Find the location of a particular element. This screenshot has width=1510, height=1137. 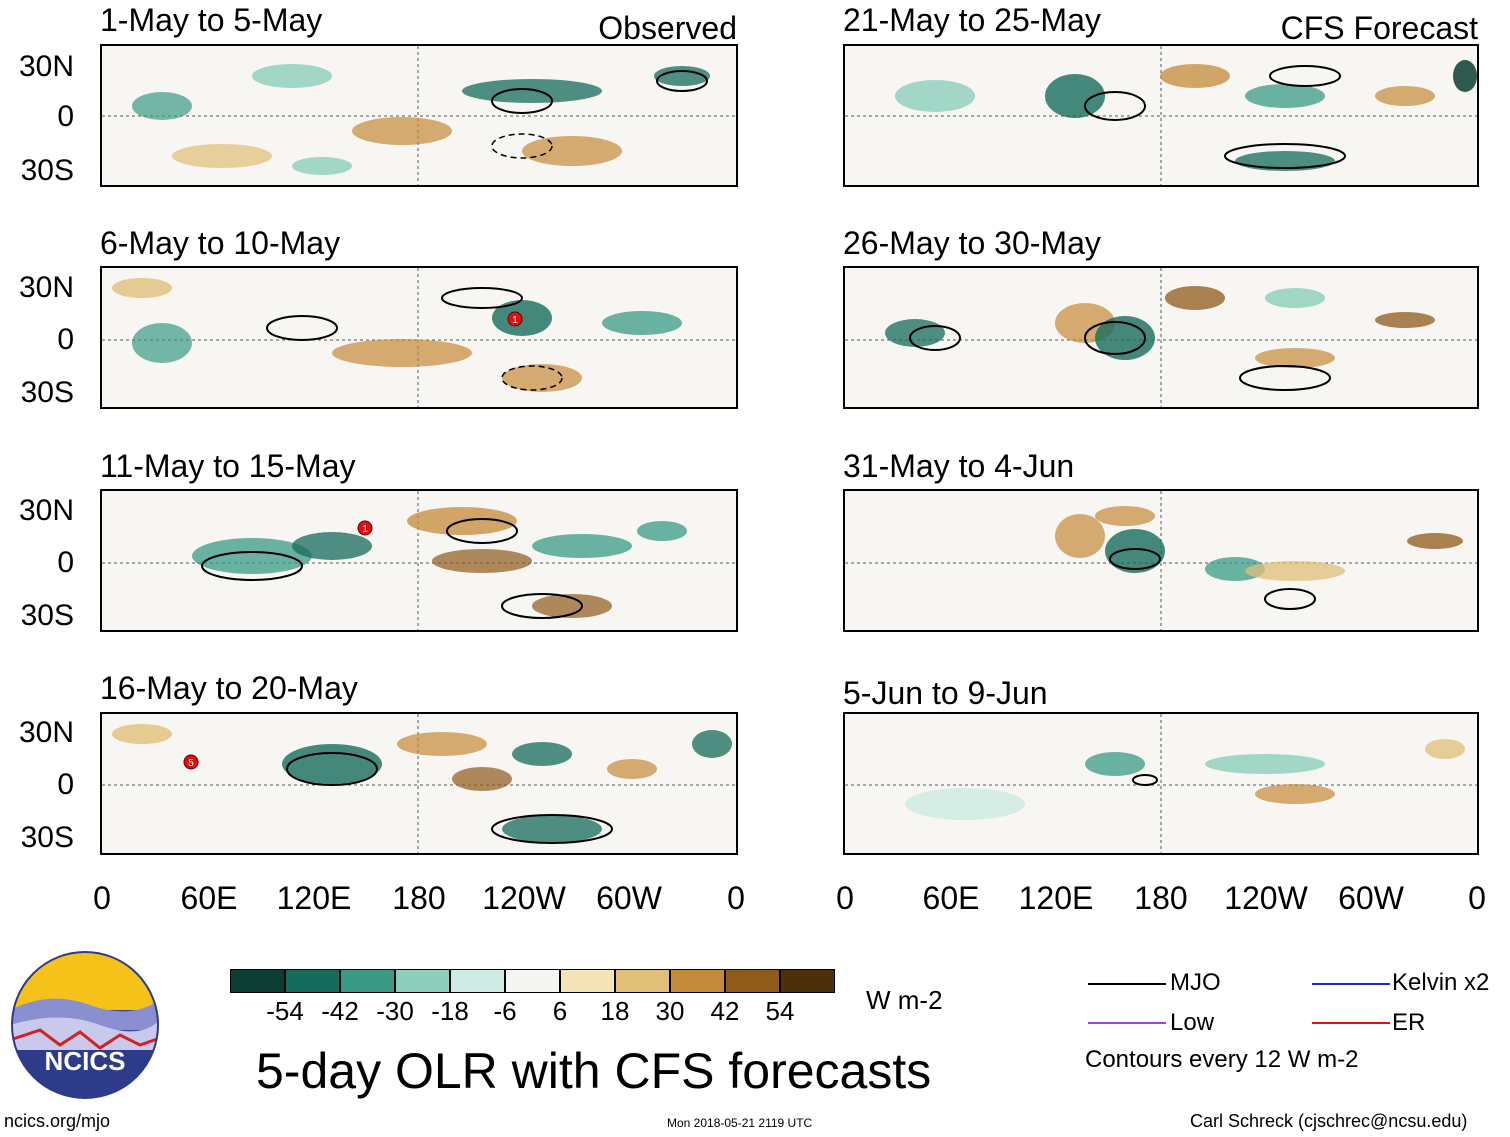

panel-title: 6-May to 10-May is located at coordinates (220, 243).